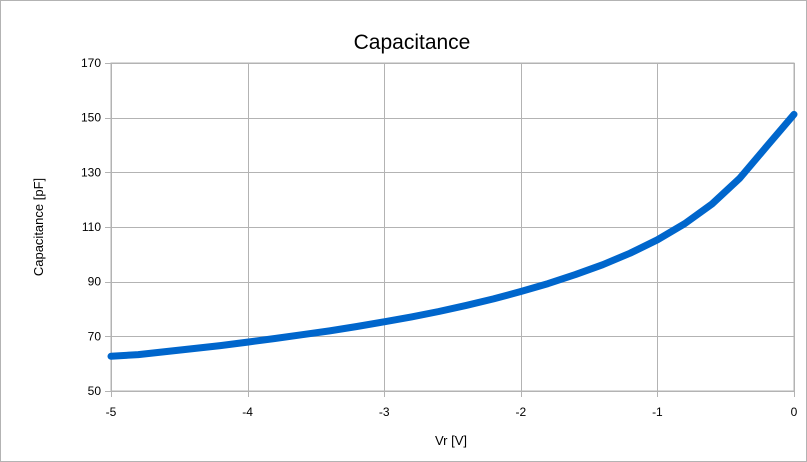 The height and width of the screenshot is (462, 807). I want to click on x-tick-label: -4, so click(247, 412).